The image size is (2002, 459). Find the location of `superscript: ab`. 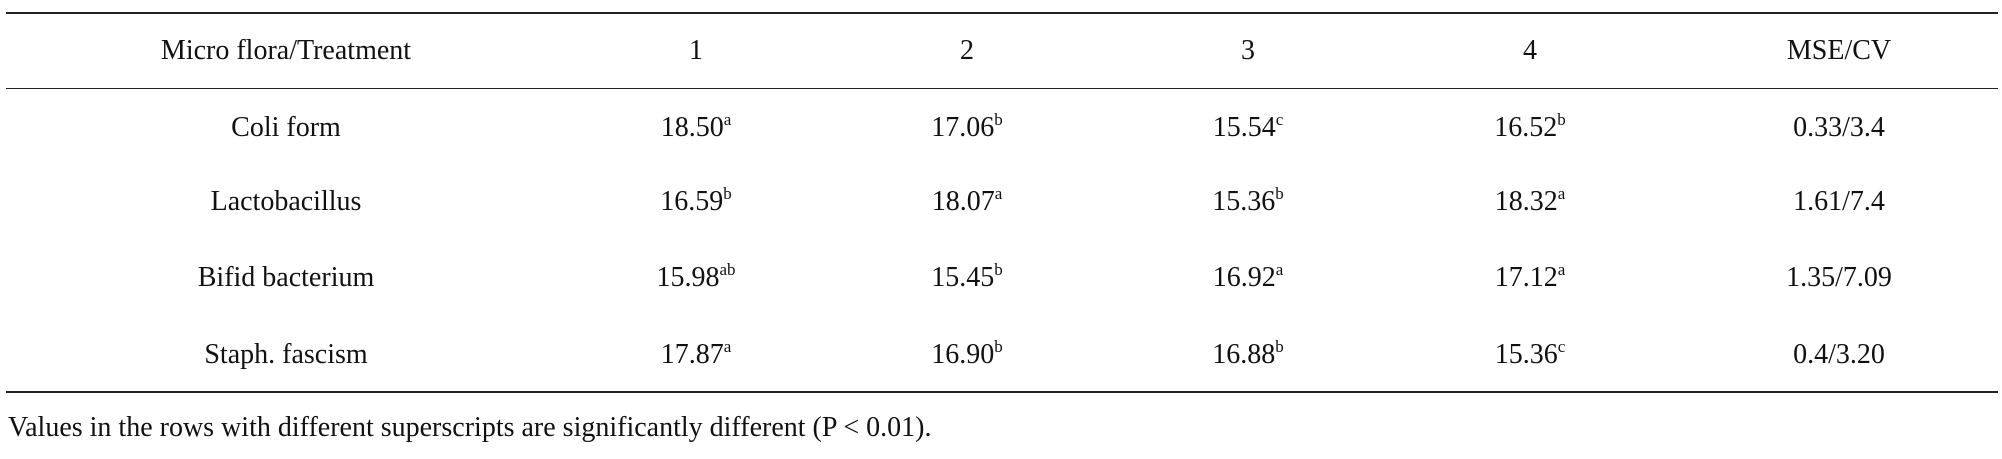

superscript: ab is located at coordinates (727, 269).